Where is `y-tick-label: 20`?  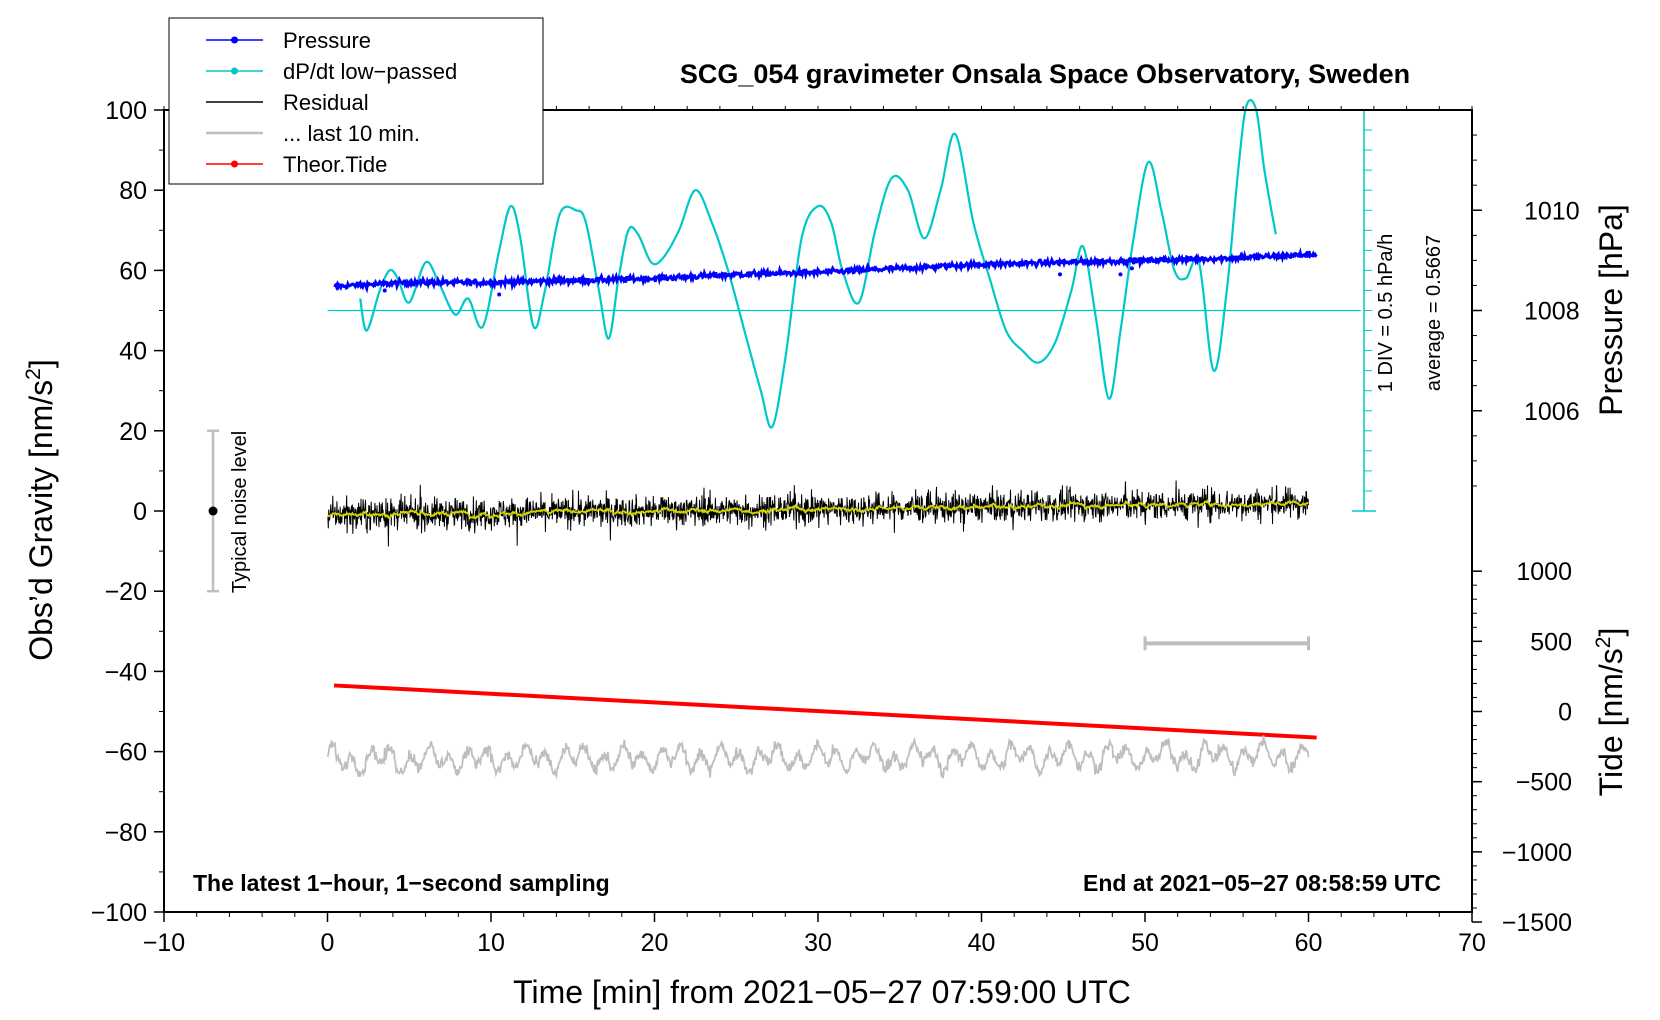
y-tick-label: 20 is located at coordinates (133, 432).